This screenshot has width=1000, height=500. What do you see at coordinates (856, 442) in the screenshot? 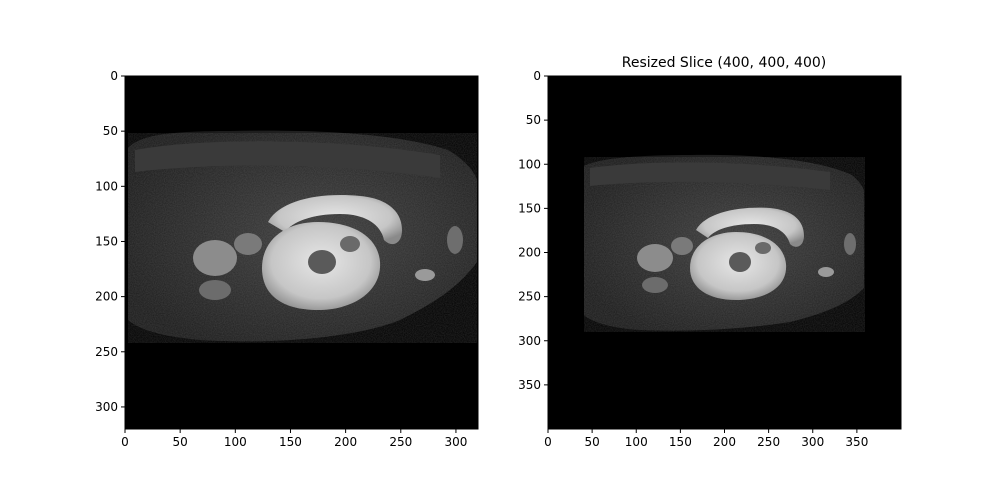
I see `x-tick-label: 350` at bounding box center [856, 442].